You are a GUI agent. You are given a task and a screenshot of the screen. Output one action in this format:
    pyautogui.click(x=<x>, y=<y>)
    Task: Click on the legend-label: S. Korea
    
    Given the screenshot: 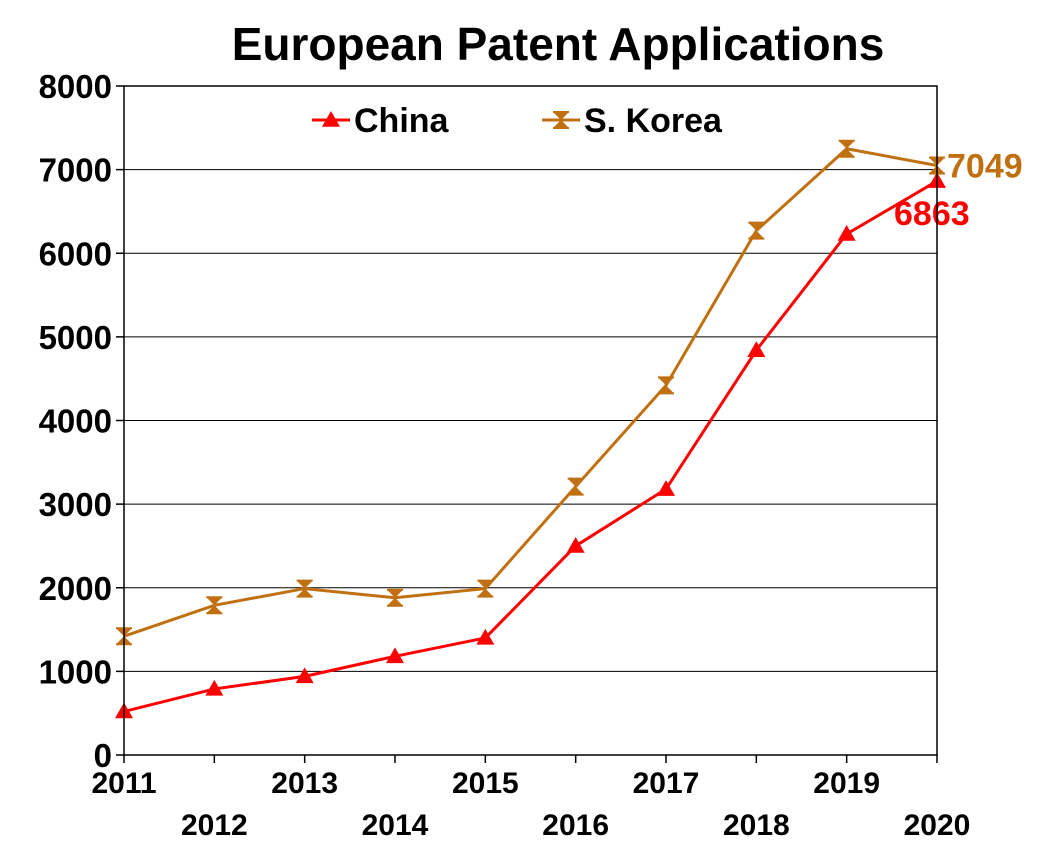 What is the action you would take?
    pyautogui.click(x=653, y=121)
    